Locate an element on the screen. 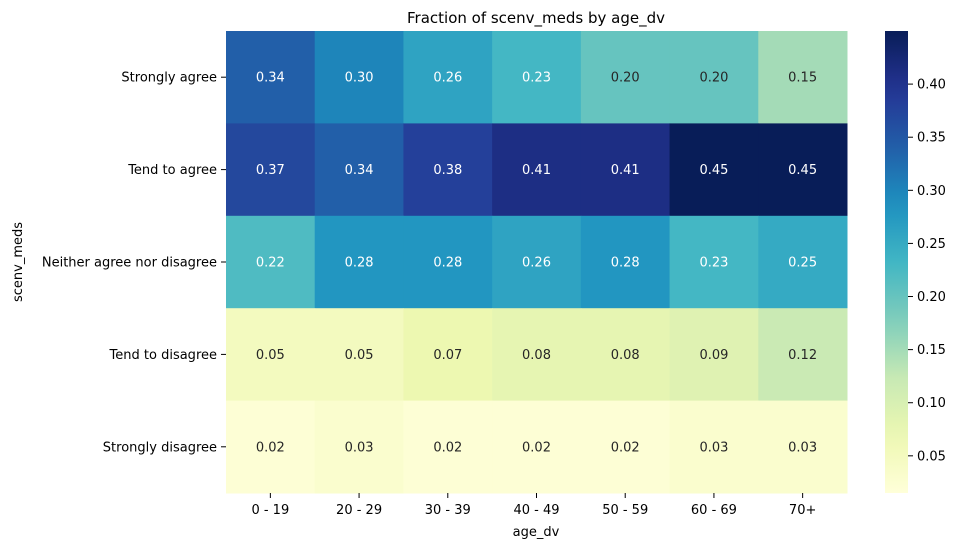 This screenshot has height=547, width=958. colorbar is located at coordinates (896, 262).